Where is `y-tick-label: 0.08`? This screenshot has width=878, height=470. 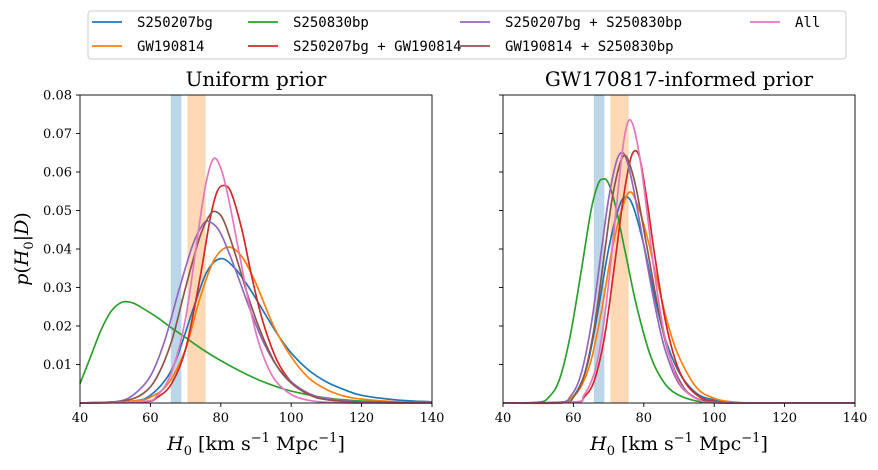 y-tick-label: 0.08 is located at coordinates (57, 96).